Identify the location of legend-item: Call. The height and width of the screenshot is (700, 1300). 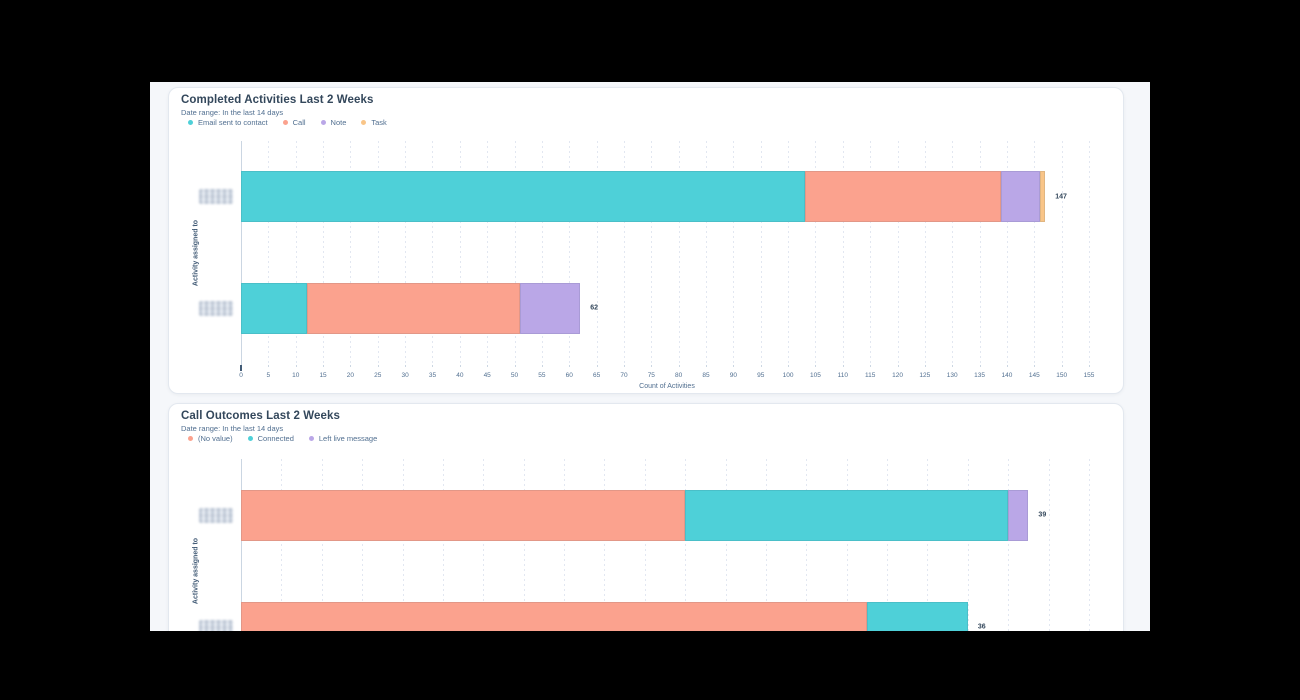
(294, 122).